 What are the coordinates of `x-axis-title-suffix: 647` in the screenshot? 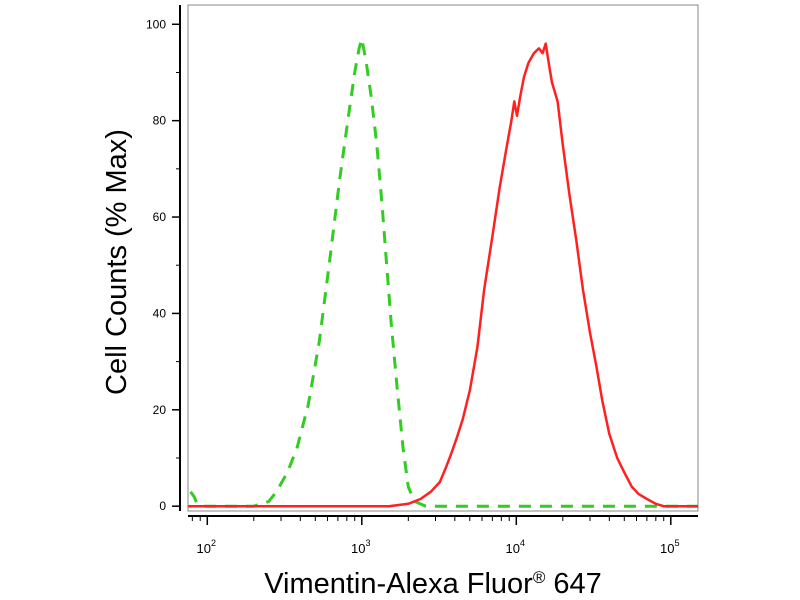 It's located at (573, 584).